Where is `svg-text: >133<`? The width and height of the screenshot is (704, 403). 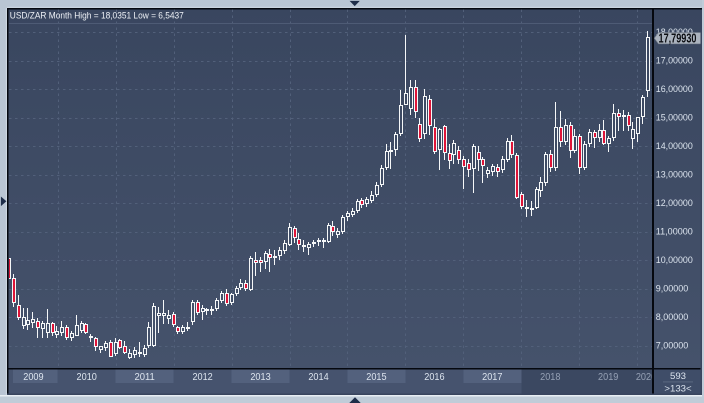
svg-text: >133< is located at coordinates (678, 388).